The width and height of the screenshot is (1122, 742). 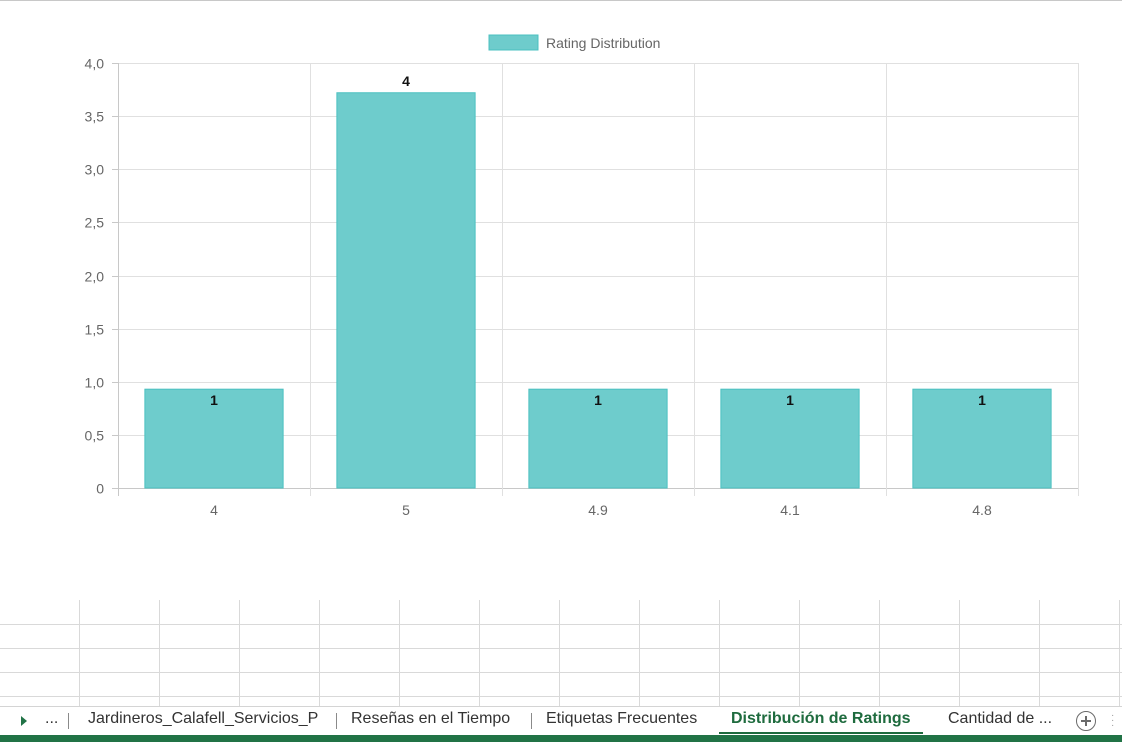 What do you see at coordinates (1086, 721) in the screenshot?
I see `plus-circle-icon` at bounding box center [1086, 721].